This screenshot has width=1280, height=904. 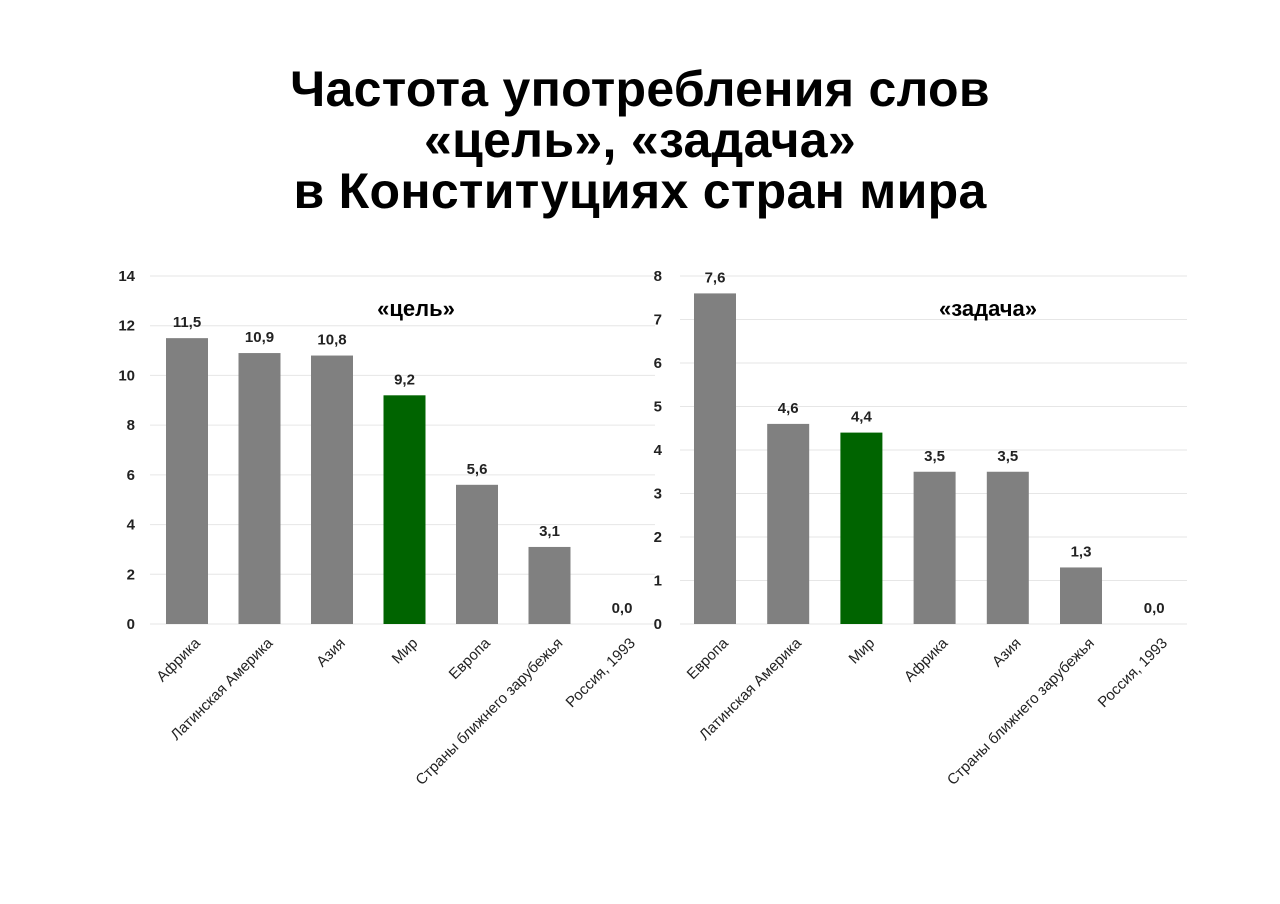 What do you see at coordinates (715, 277) in the screenshot?
I see `value-label: 7,6` at bounding box center [715, 277].